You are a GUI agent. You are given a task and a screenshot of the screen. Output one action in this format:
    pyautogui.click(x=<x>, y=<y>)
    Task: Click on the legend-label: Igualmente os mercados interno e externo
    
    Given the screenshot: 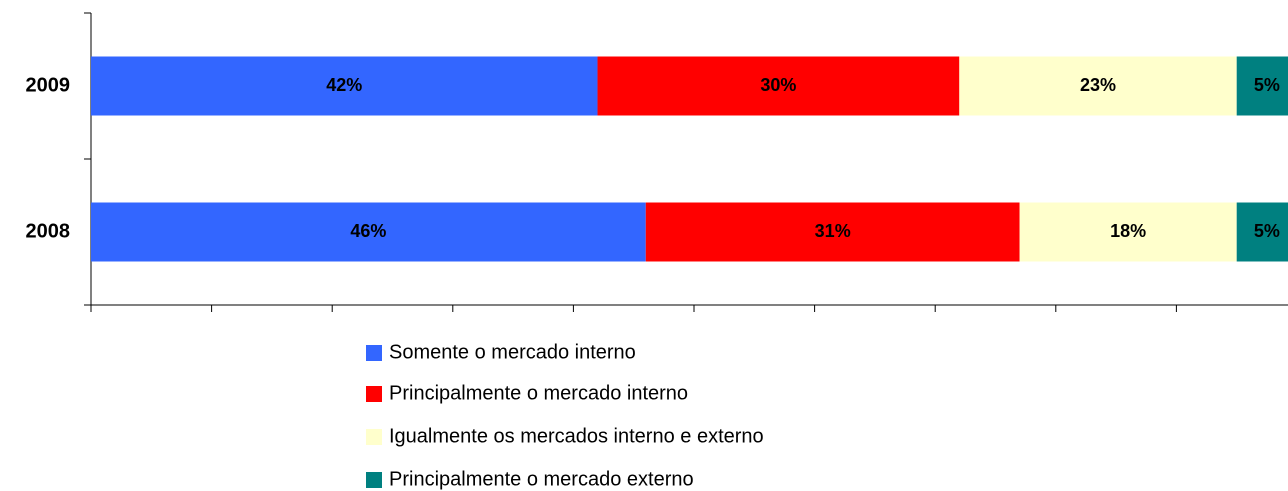 What is the action you would take?
    pyautogui.click(x=576, y=436)
    